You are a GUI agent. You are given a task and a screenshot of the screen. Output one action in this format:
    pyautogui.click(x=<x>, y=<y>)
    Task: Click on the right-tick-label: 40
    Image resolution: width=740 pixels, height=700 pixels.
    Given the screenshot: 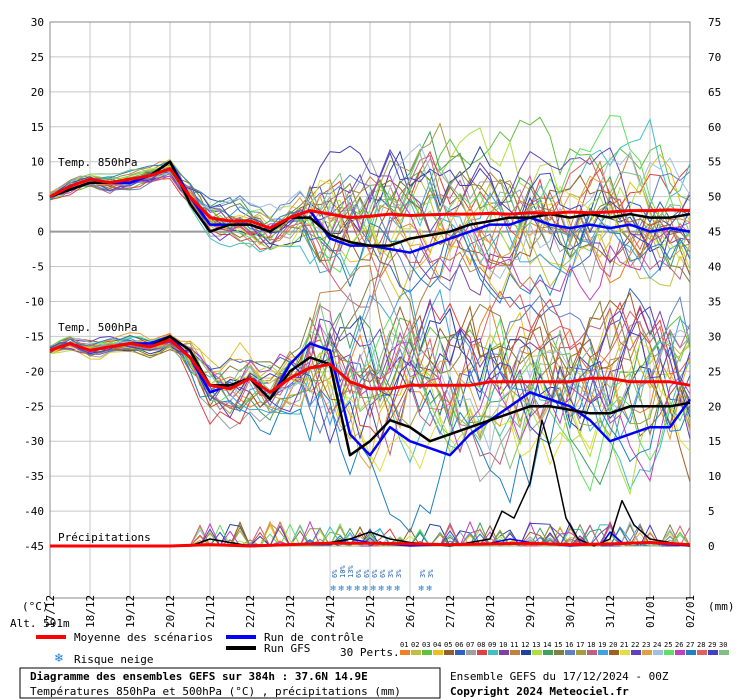 What is the action you would take?
    pyautogui.click(x=714, y=267)
    